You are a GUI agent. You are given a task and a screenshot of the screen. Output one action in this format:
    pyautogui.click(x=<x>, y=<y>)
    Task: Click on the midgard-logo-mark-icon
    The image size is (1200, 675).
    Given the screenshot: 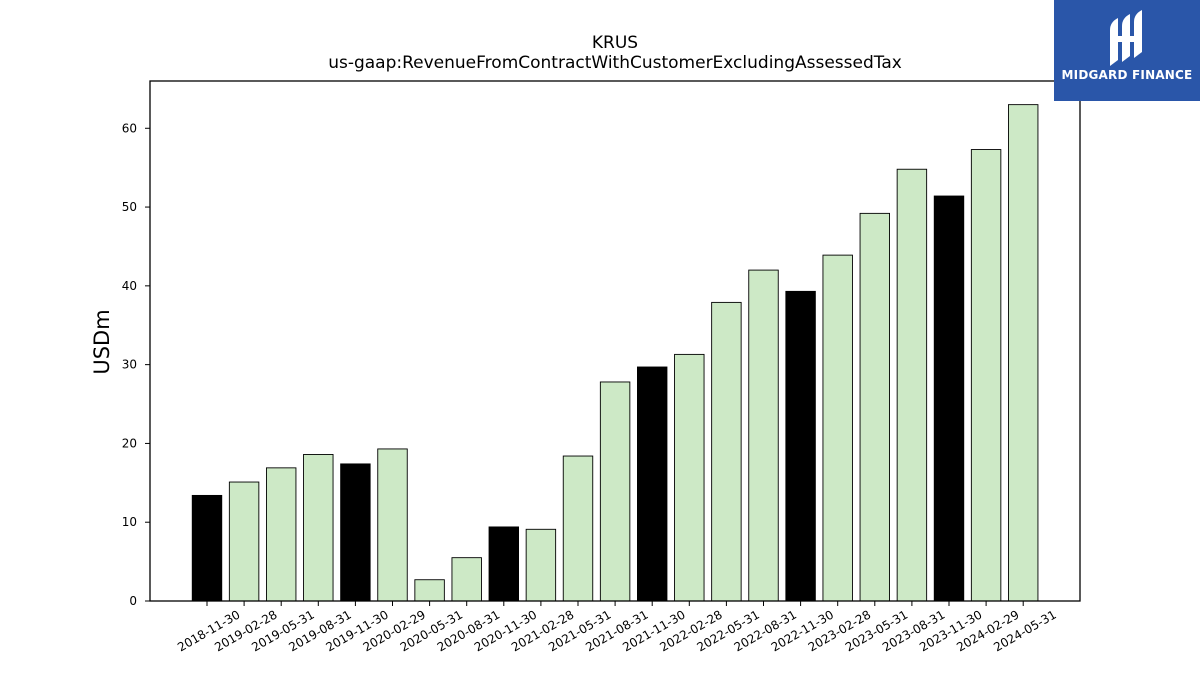 What is the action you would take?
    pyautogui.click(x=1126, y=38)
    